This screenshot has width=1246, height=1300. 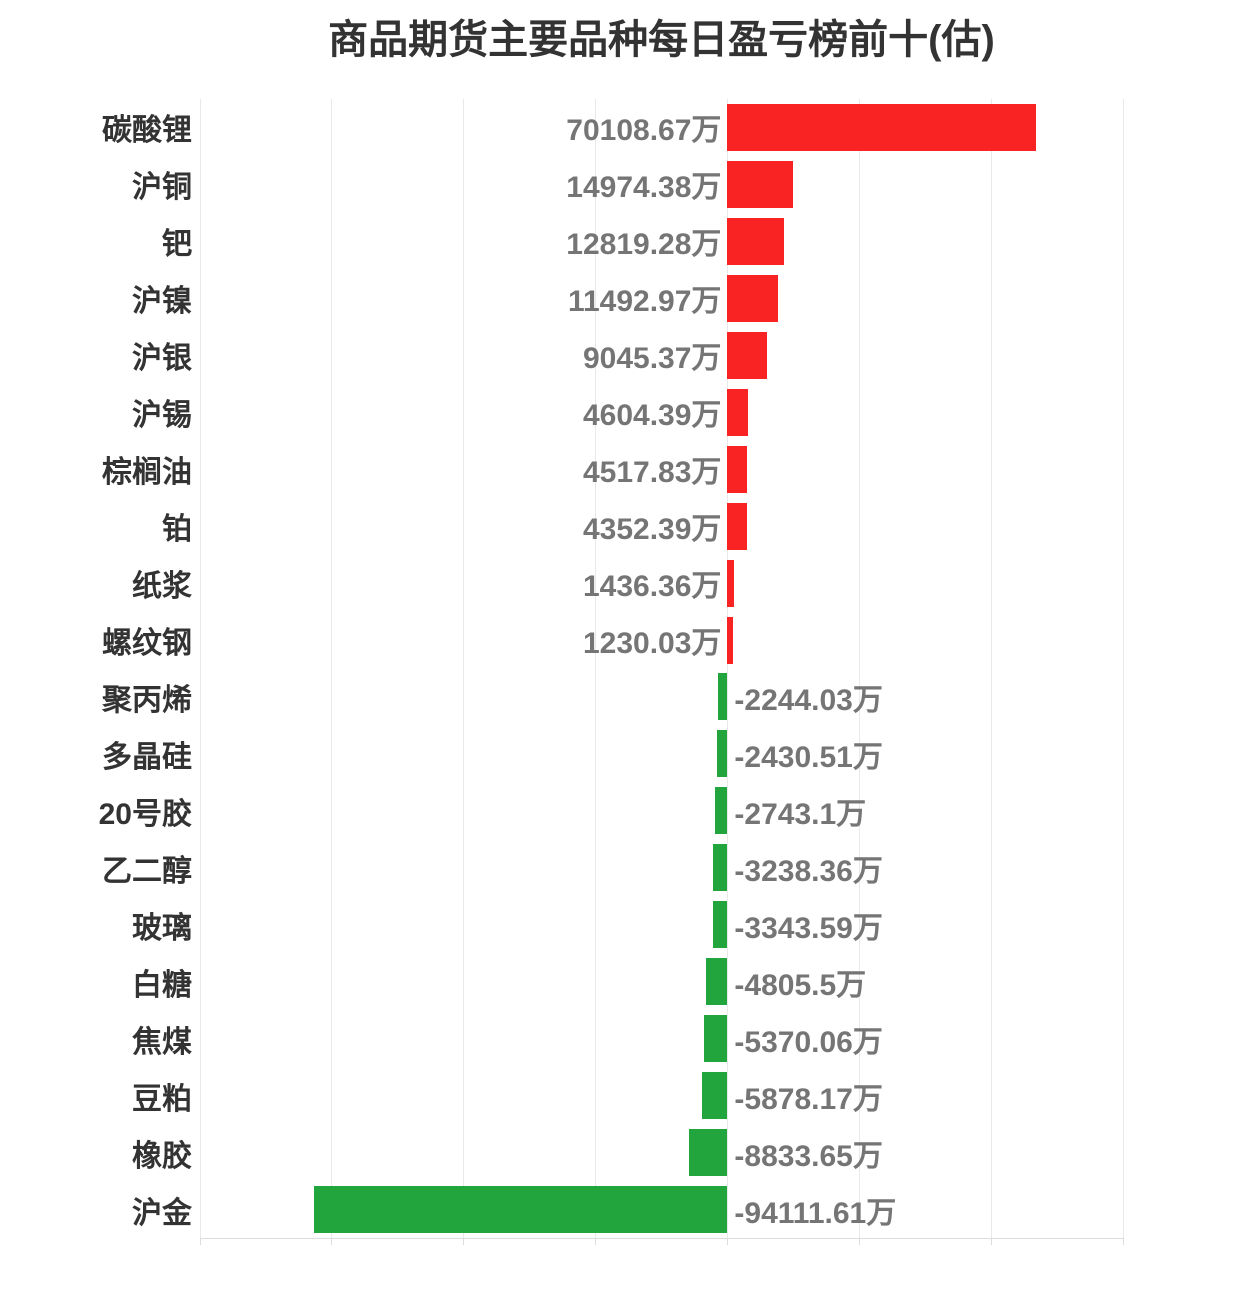 I want to click on value-label: -2430.51万, so click(x=808, y=757).